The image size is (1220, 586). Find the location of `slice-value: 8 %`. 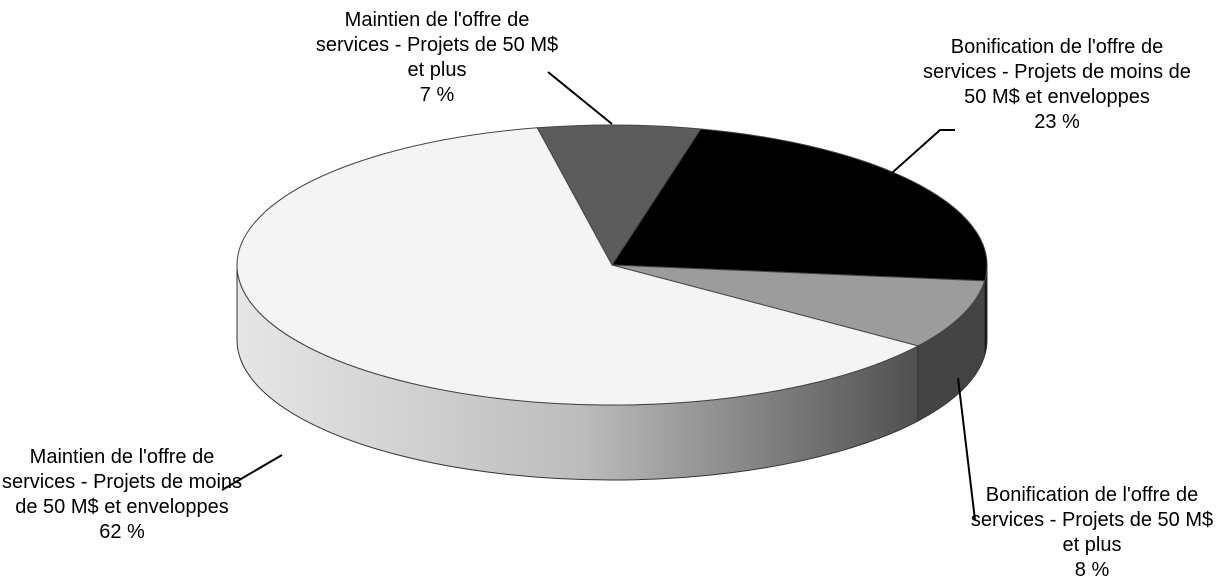

slice-value: 8 % is located at coordinates (1092, 570).